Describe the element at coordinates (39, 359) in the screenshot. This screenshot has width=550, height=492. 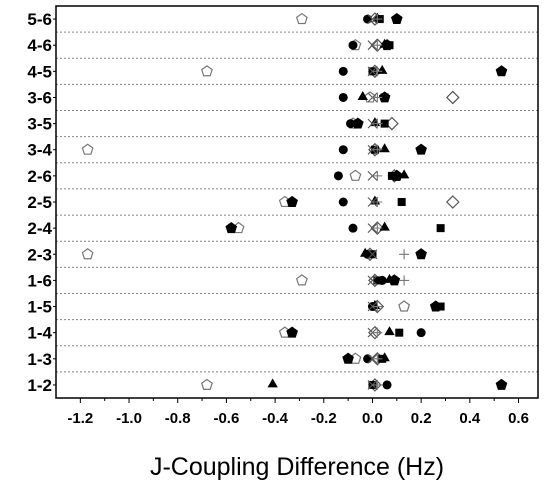
I see `y-tick-label: 1-3` at that location.